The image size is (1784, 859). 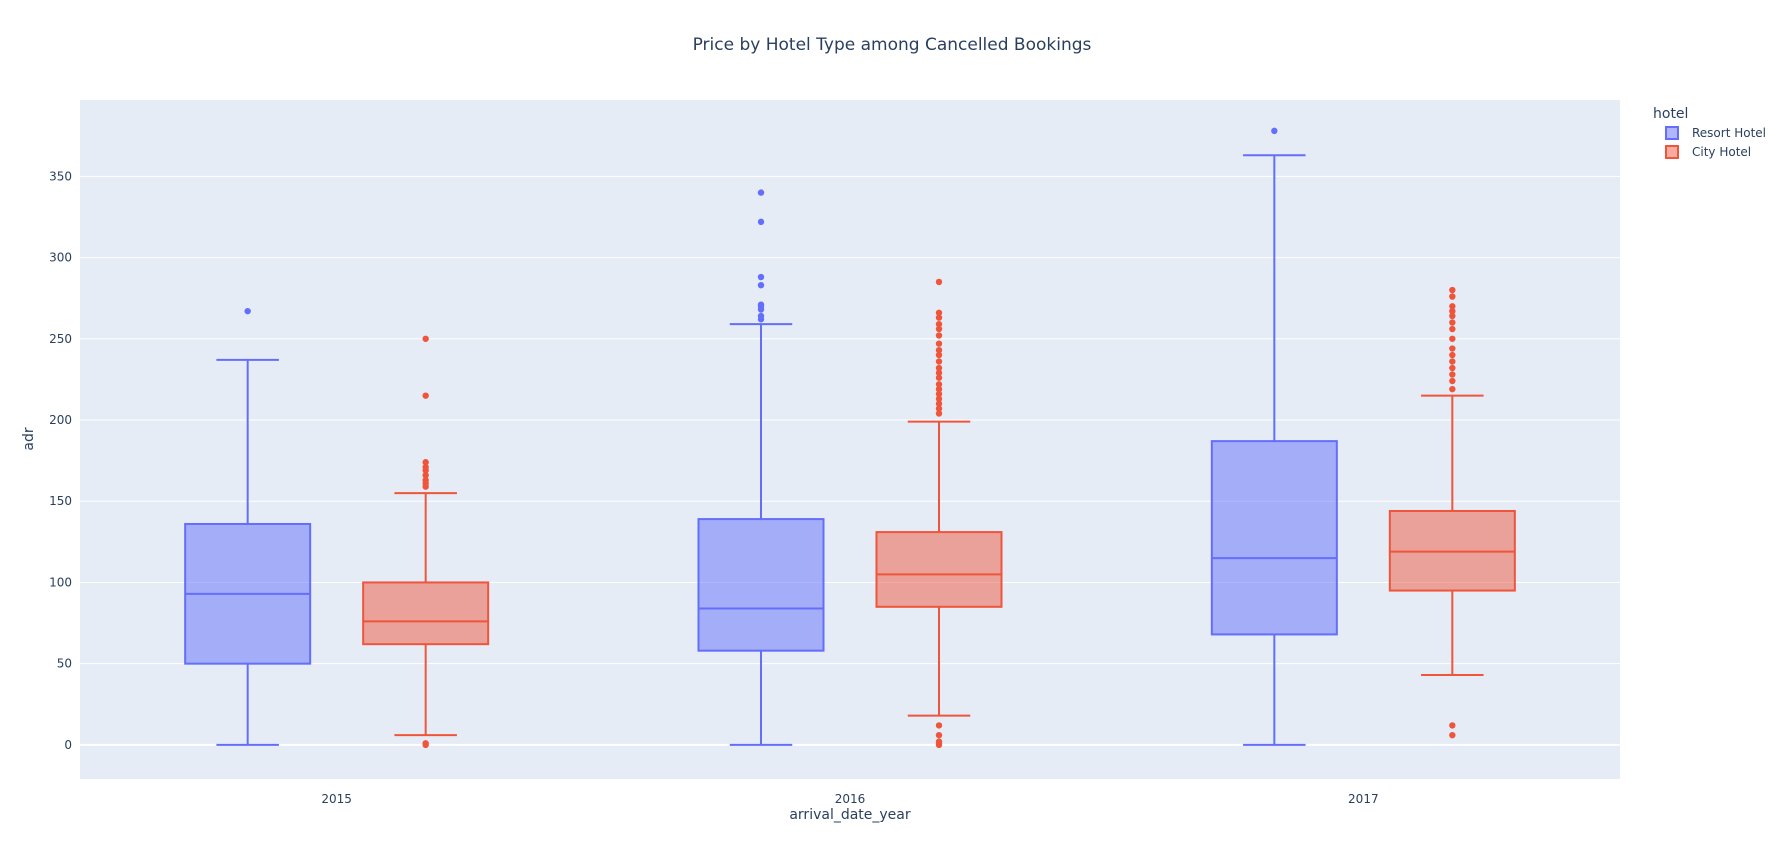 I want to click on x-tick-label: 2015, so click(x=336, y=799).